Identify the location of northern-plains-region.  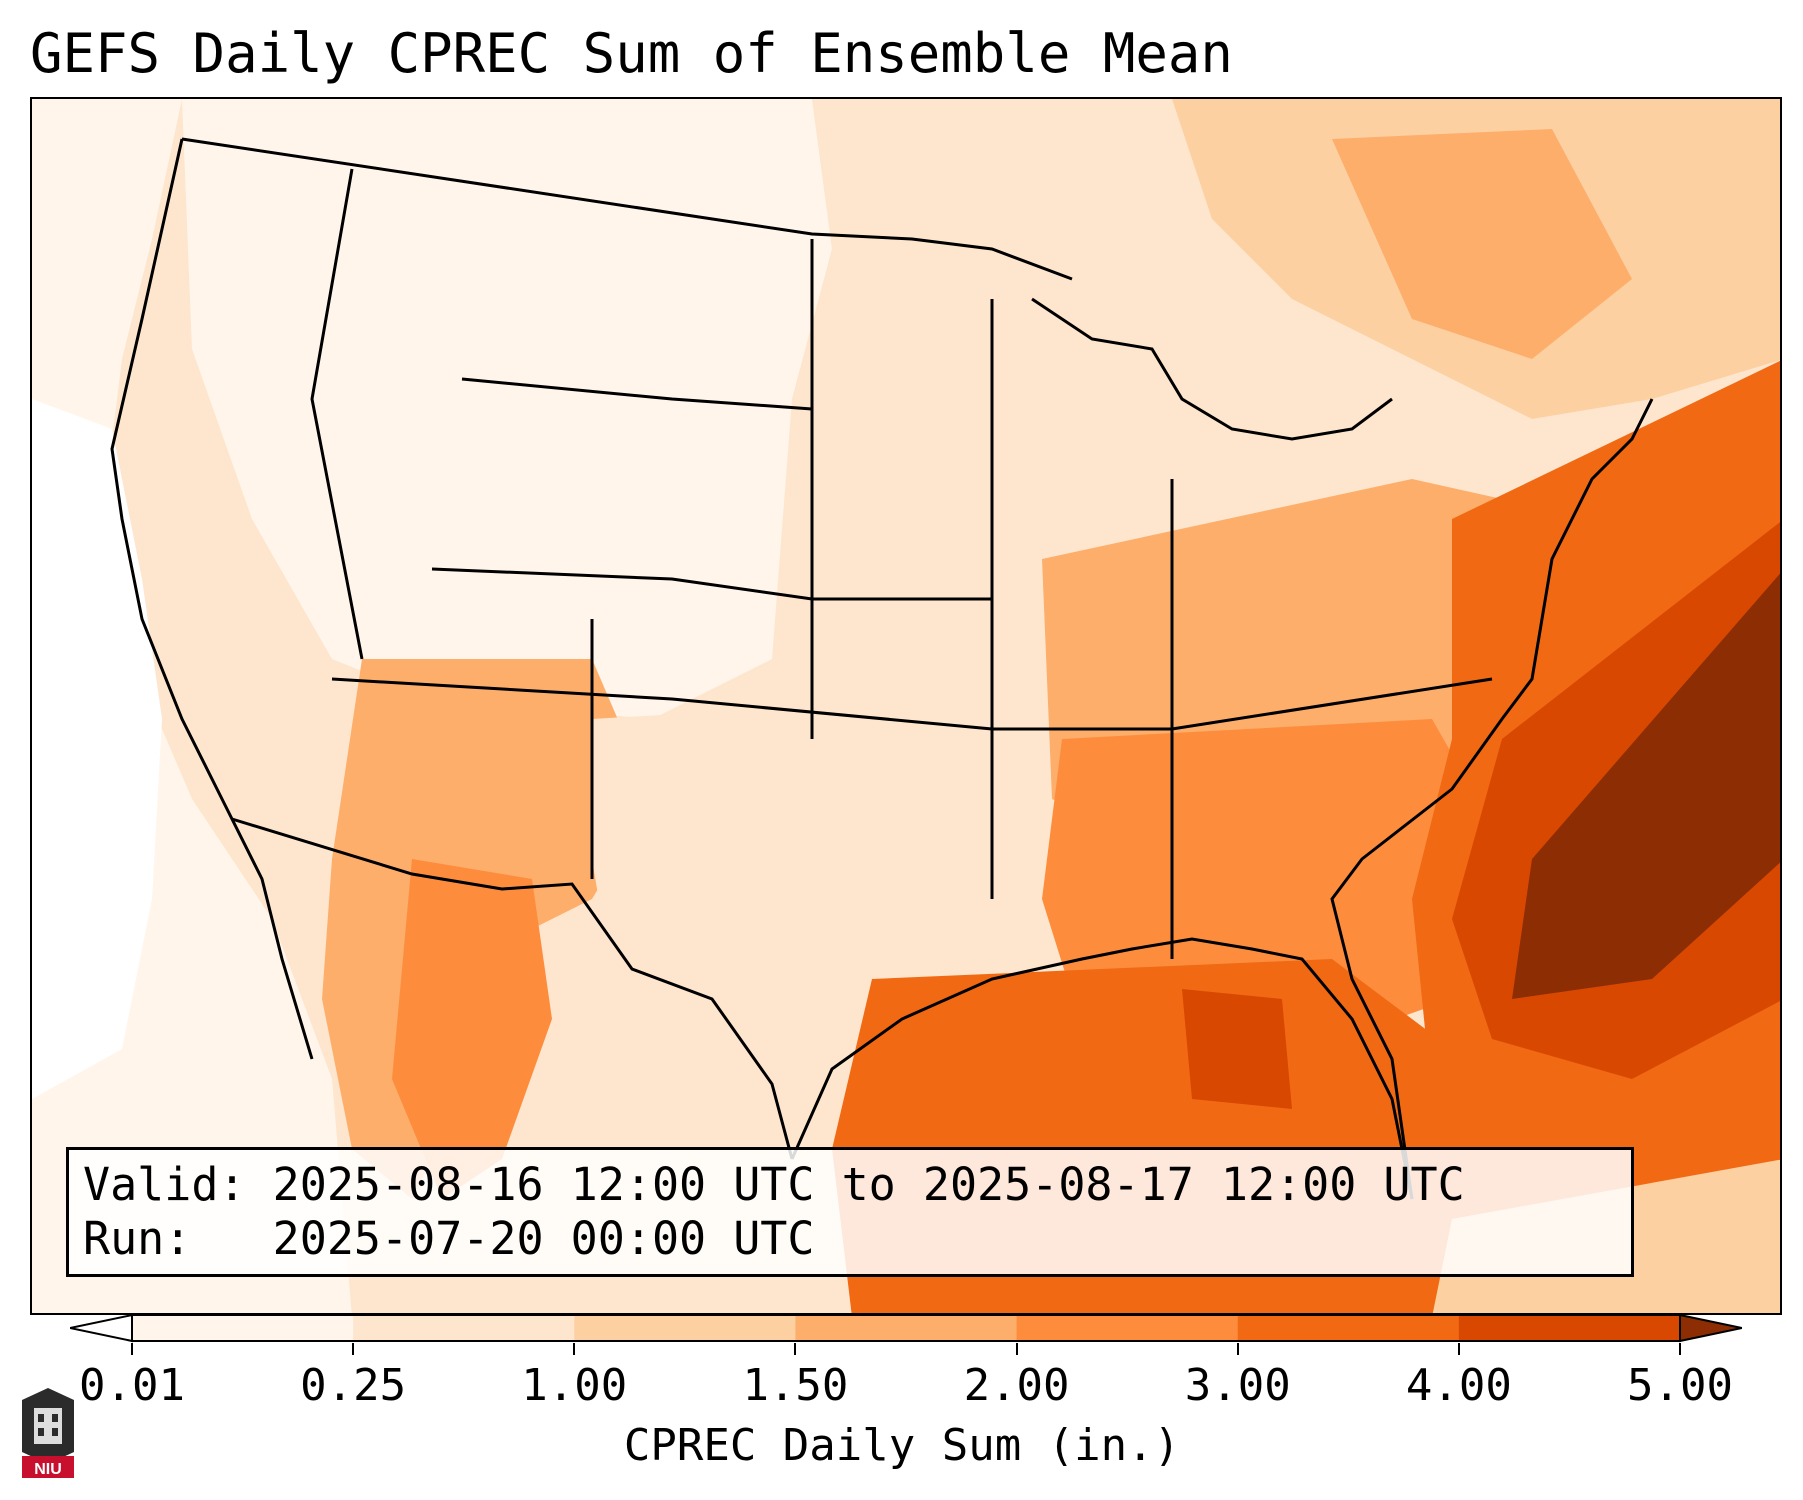
(972, 309).